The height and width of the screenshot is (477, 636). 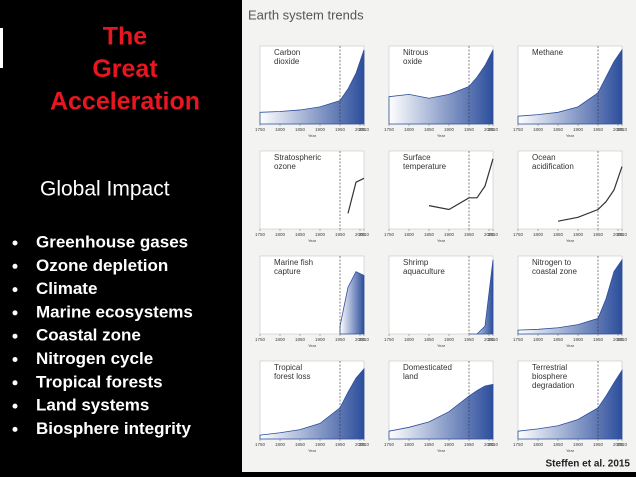 I want to click on panel-label: temperature, so click(x=425, y=166).